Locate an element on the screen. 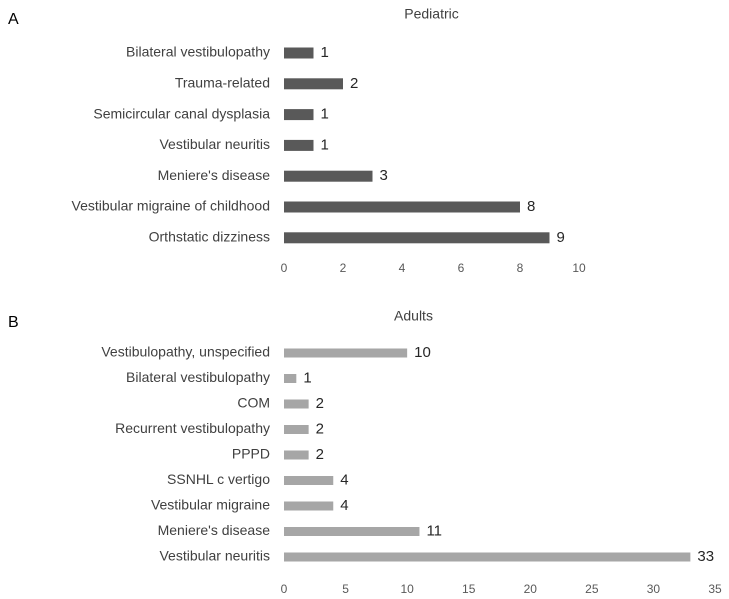 This screenshot has height=599, width=729. panel-label: A is located at coordinates (13, 19).